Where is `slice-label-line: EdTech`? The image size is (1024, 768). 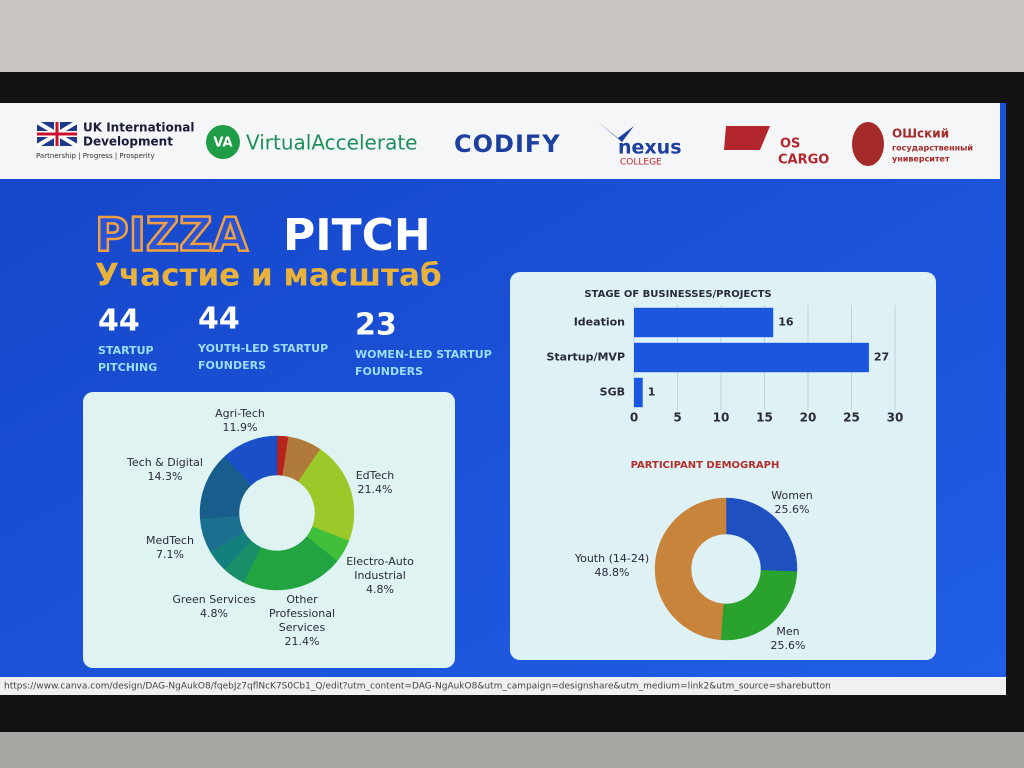 slice-label-line: EdTech is located at coordinates (375, 475).